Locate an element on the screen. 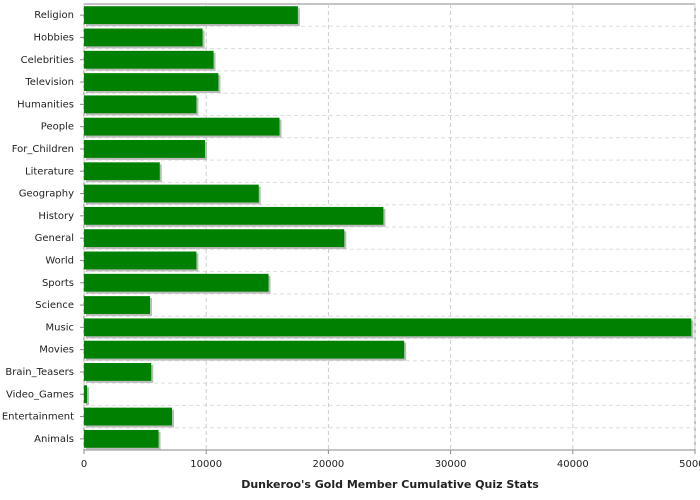  y-tick-label: People is located at coordinates (57, 127).